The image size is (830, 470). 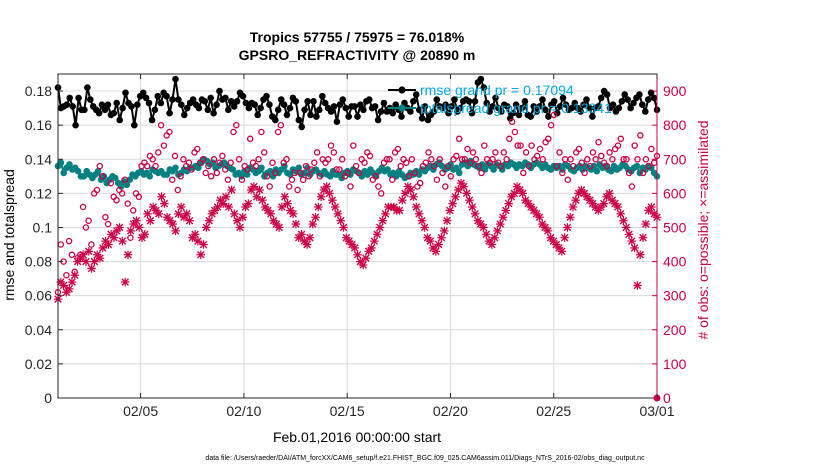 I want to click on x-tick-label: 02/05, so click(x=140, y=411).